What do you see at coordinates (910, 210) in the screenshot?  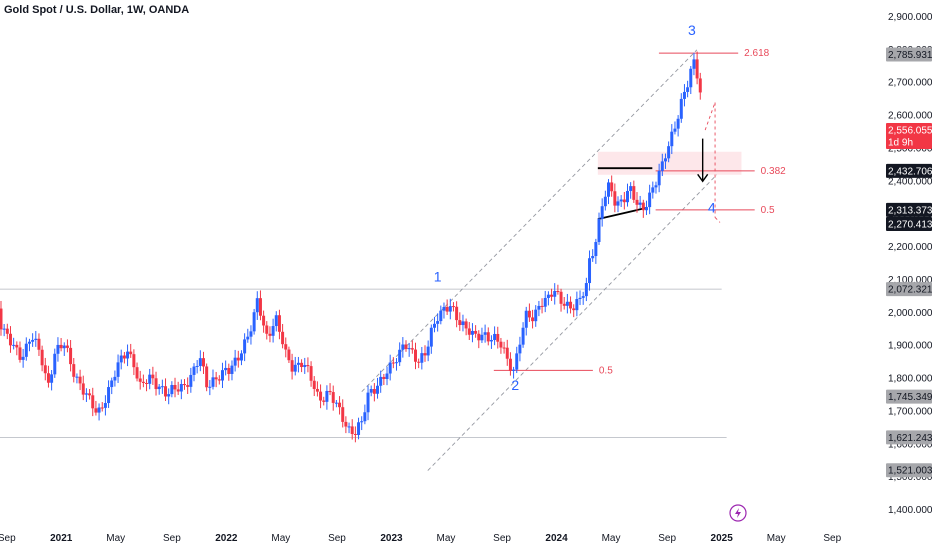 I see `price-badge-label: 2,313.373` at bounding box center [910, 210].